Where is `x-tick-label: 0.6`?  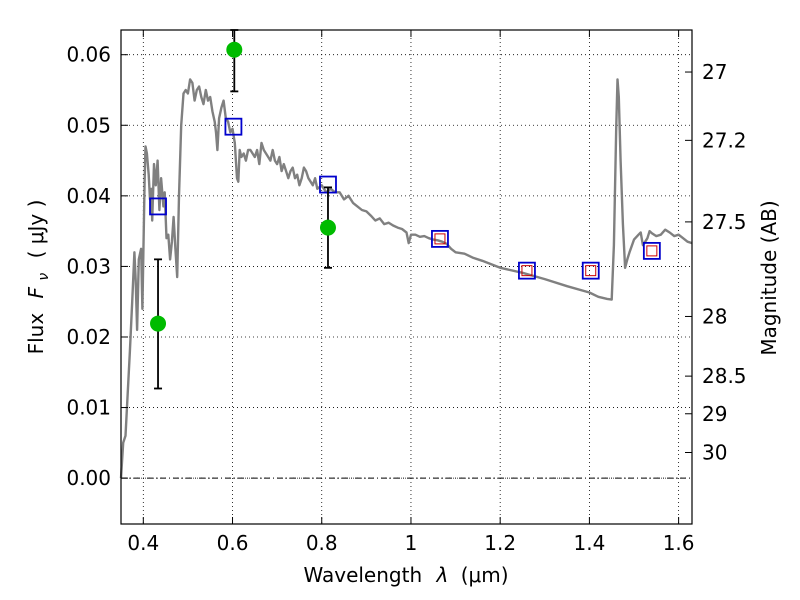
x-tick-label: 0.6 is located at coordinates (233, 543).